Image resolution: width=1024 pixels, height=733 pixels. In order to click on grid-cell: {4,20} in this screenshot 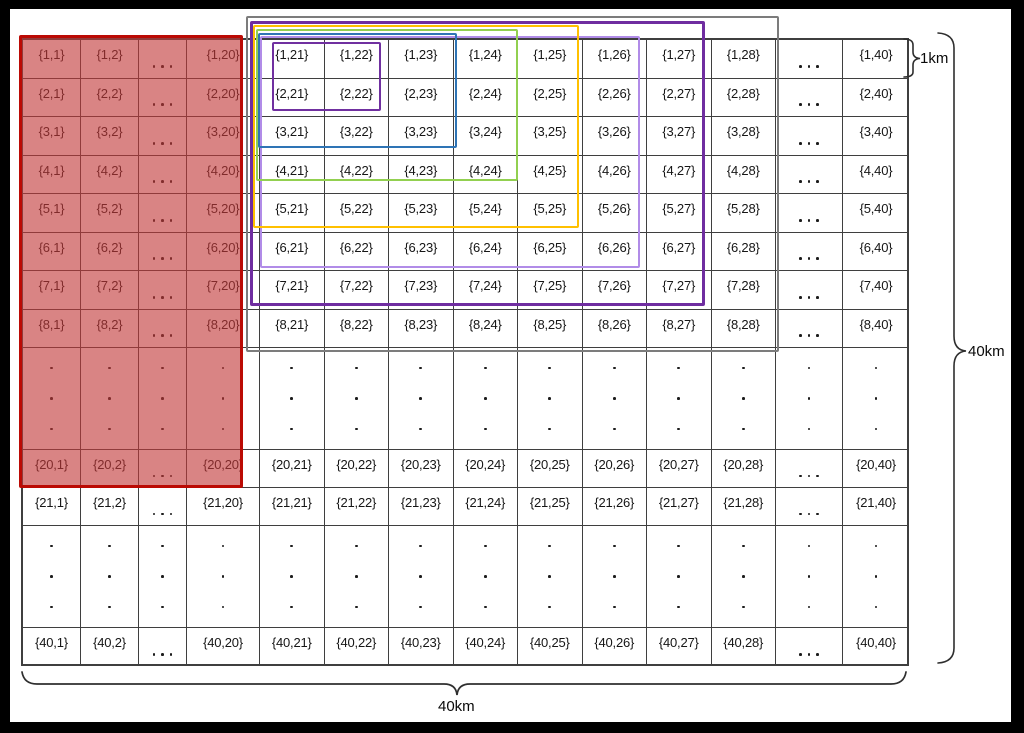, I will do `click(223, 174)`.